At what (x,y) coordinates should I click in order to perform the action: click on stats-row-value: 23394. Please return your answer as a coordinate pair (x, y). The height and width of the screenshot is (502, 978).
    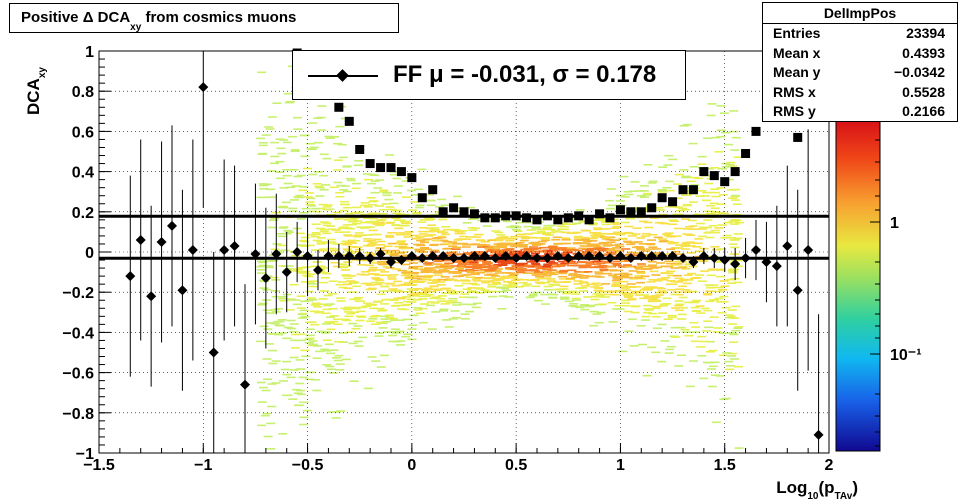
    Looking at the image, I should click on (925, 33).